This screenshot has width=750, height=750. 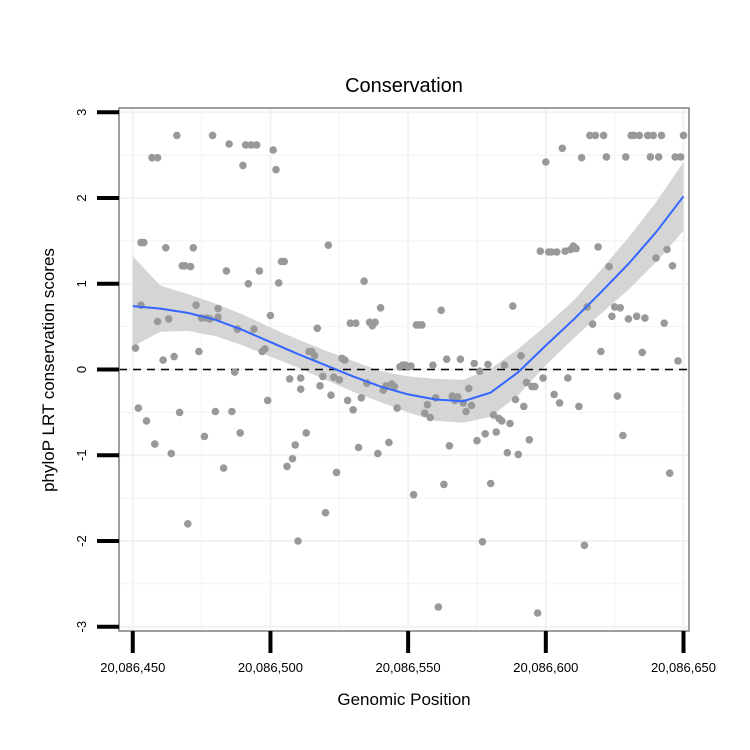 I want to click on chart-title: Conservation, so click(x=404, y=86).